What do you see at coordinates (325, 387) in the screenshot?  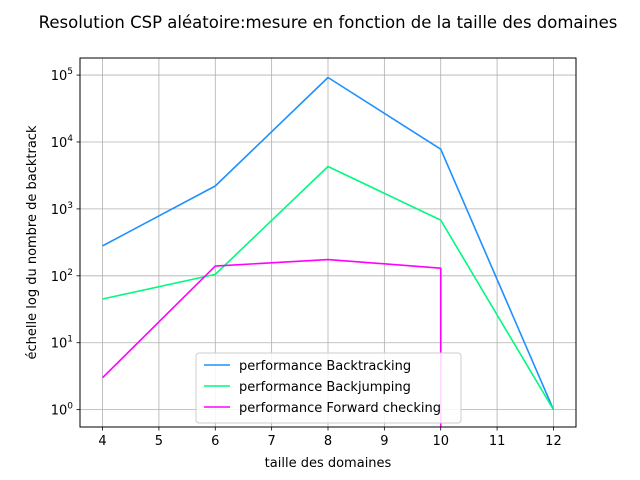 I see `legend-entry: performance Backjumping` at bounding box center [325, 387].